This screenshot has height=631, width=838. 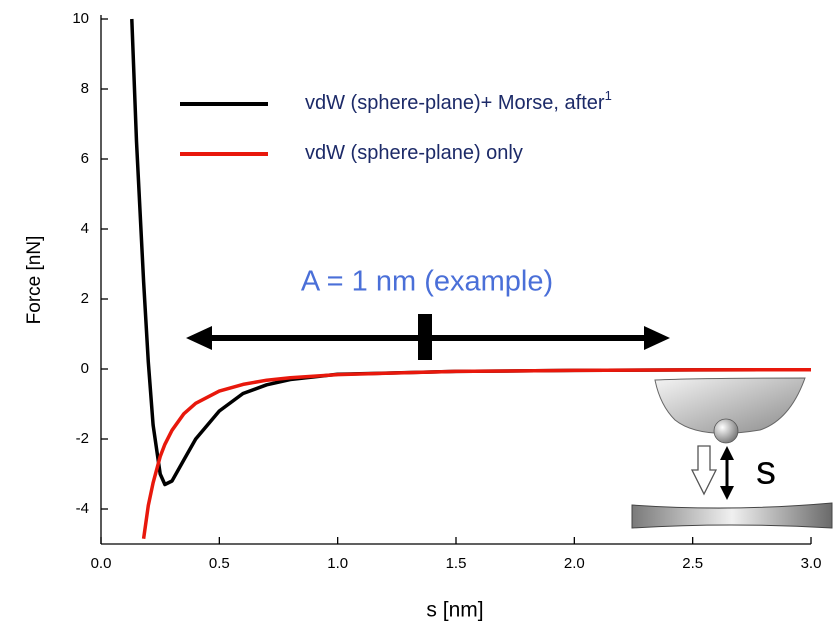 I want to click on y-tick-label: 6, so click(x=85, y=158).